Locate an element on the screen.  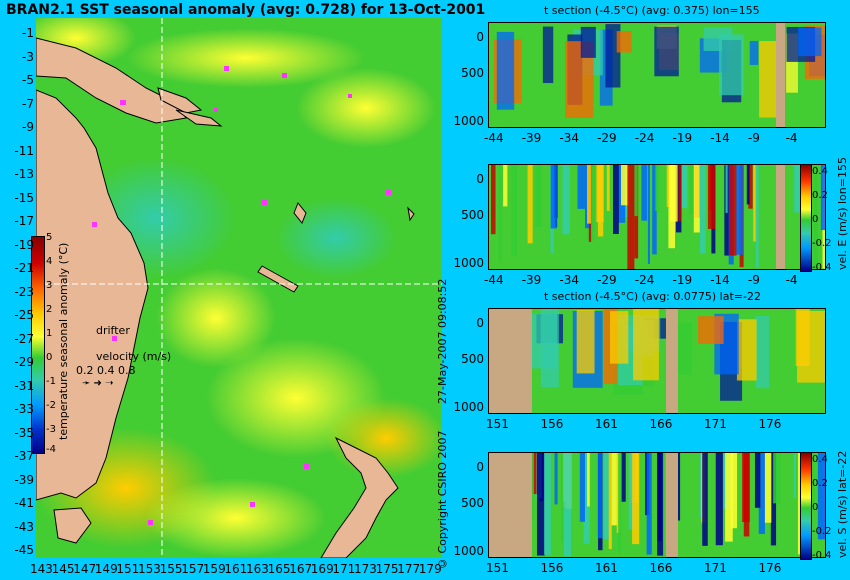
section-x-tick-label: -14 is located at coordinates (720, 138).